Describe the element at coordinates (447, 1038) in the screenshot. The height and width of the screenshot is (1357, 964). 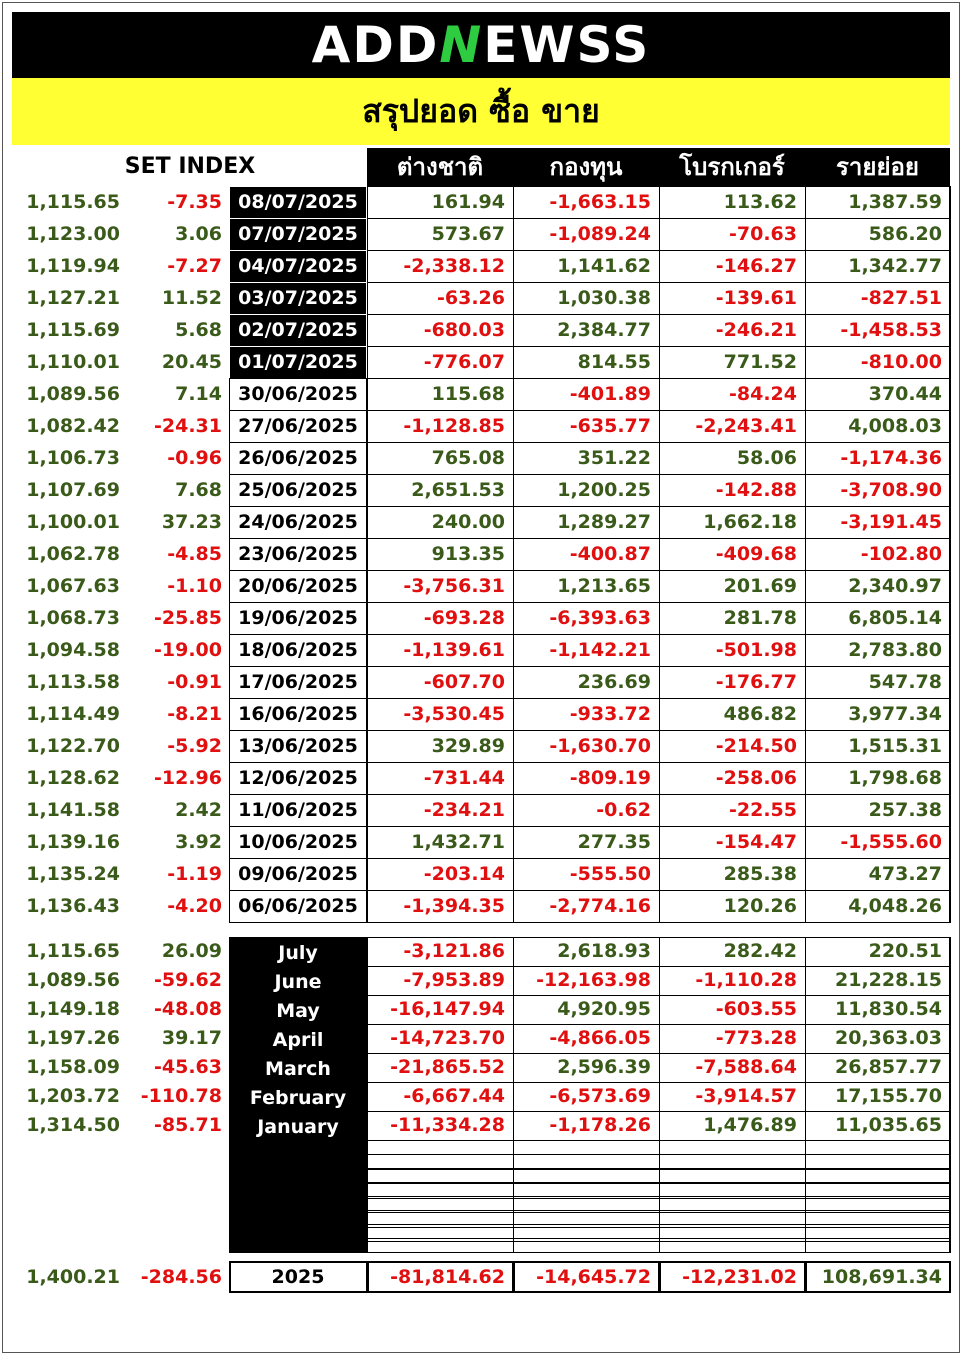
I see `month-value-foreign: -14,723.70` at that location.